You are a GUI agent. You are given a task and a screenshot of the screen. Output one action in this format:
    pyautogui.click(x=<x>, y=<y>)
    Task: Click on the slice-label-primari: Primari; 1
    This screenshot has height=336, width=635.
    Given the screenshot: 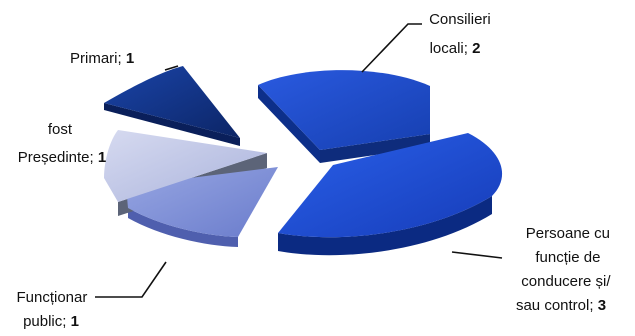 What is the action you would take?
    pyautogui.click(x=102, y=58)
    